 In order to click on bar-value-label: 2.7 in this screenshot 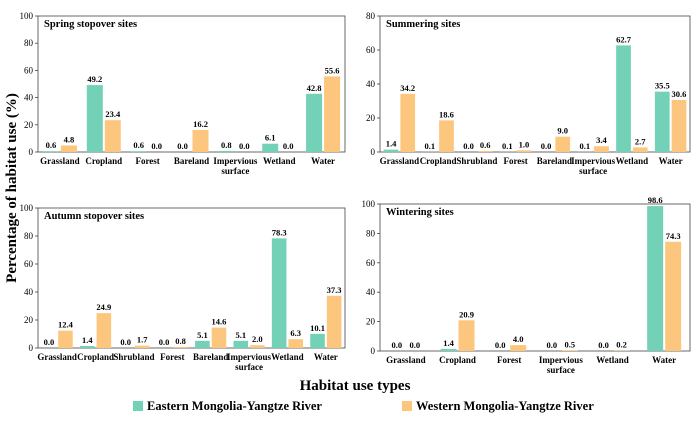, I will do `click(640, 141)`.